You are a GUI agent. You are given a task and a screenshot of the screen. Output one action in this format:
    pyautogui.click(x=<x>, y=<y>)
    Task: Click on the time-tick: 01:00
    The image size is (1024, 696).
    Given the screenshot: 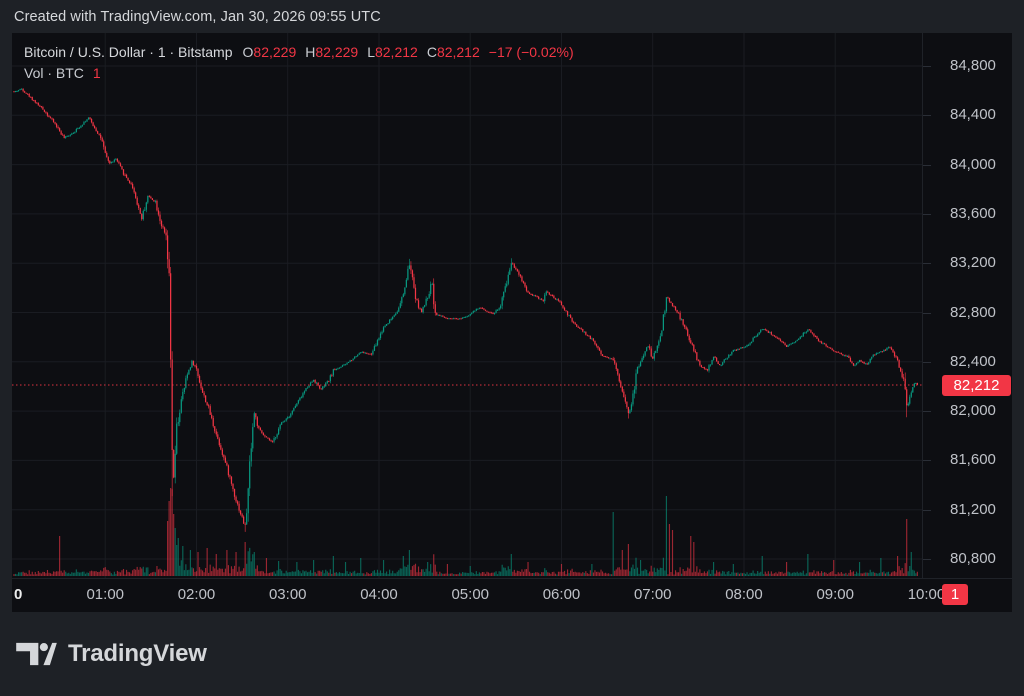 What is the action you would take?
    pyautogui.click(x=105, y=594)
    